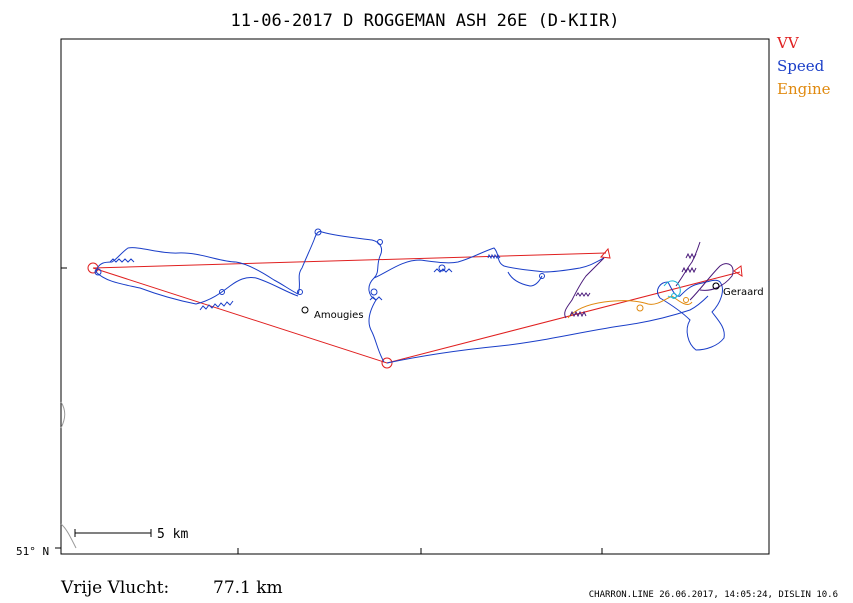 The image size is (853, 603). What do you see at coordinates (248, 588) in the screenshot?
I see `distance-value: 77.1 km` at bounding box center [248, 588].